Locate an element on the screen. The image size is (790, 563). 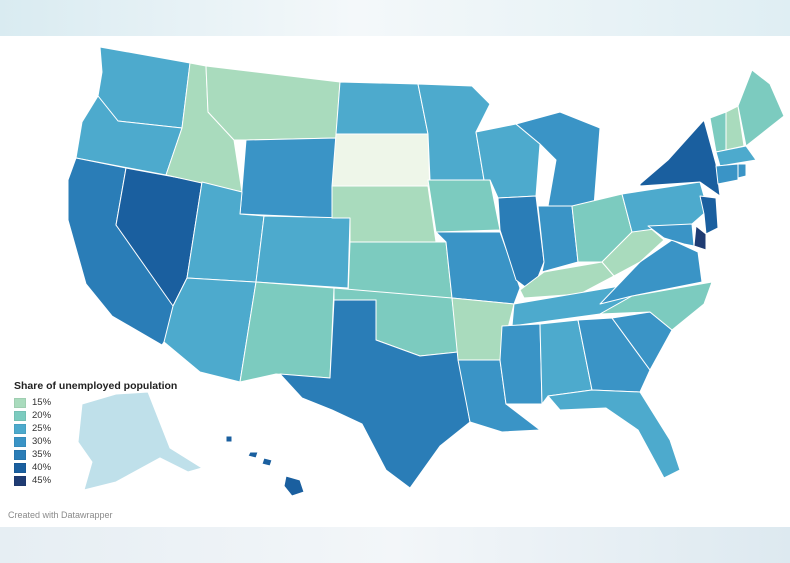
legend-item: 45% is located at coordinates (114, 480).